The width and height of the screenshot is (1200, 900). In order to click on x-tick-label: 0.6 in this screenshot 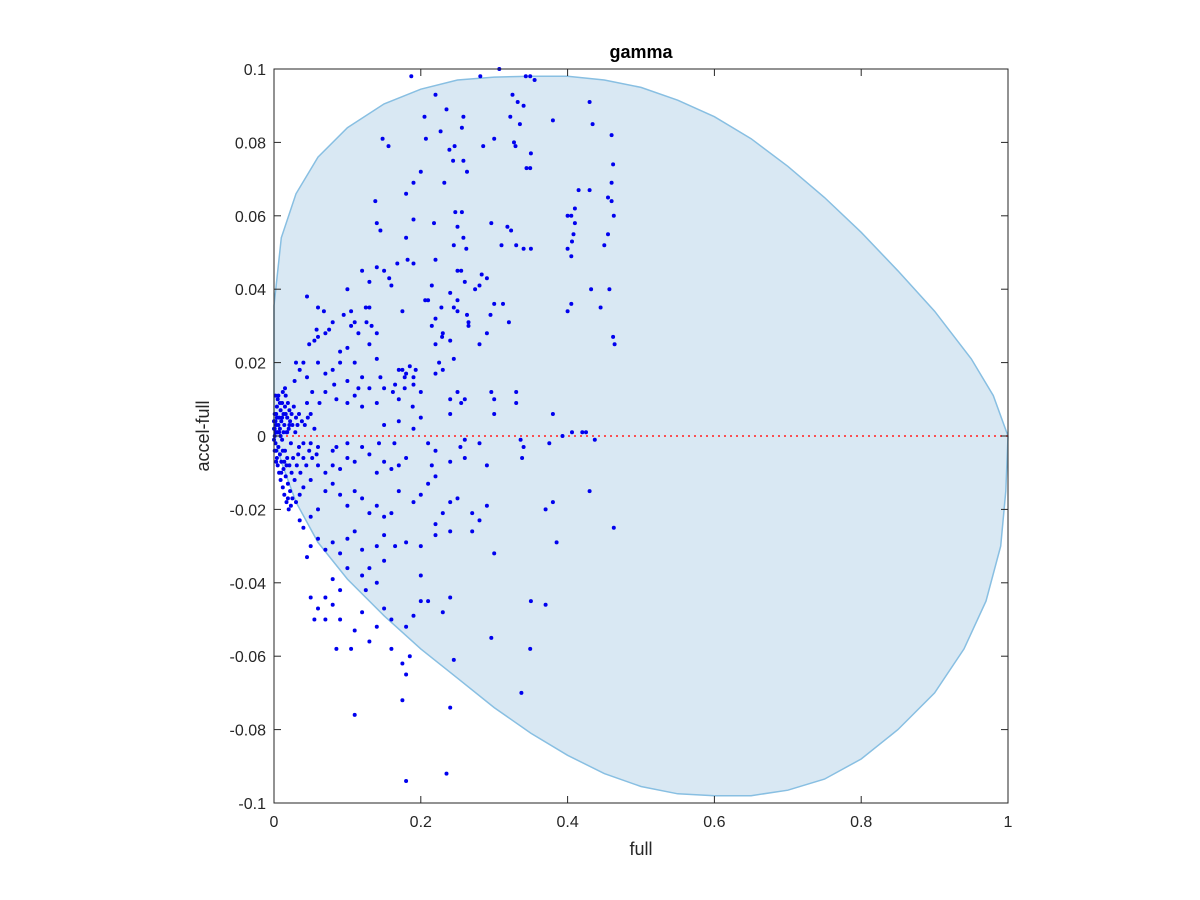, I will do `click(714, 822)`.